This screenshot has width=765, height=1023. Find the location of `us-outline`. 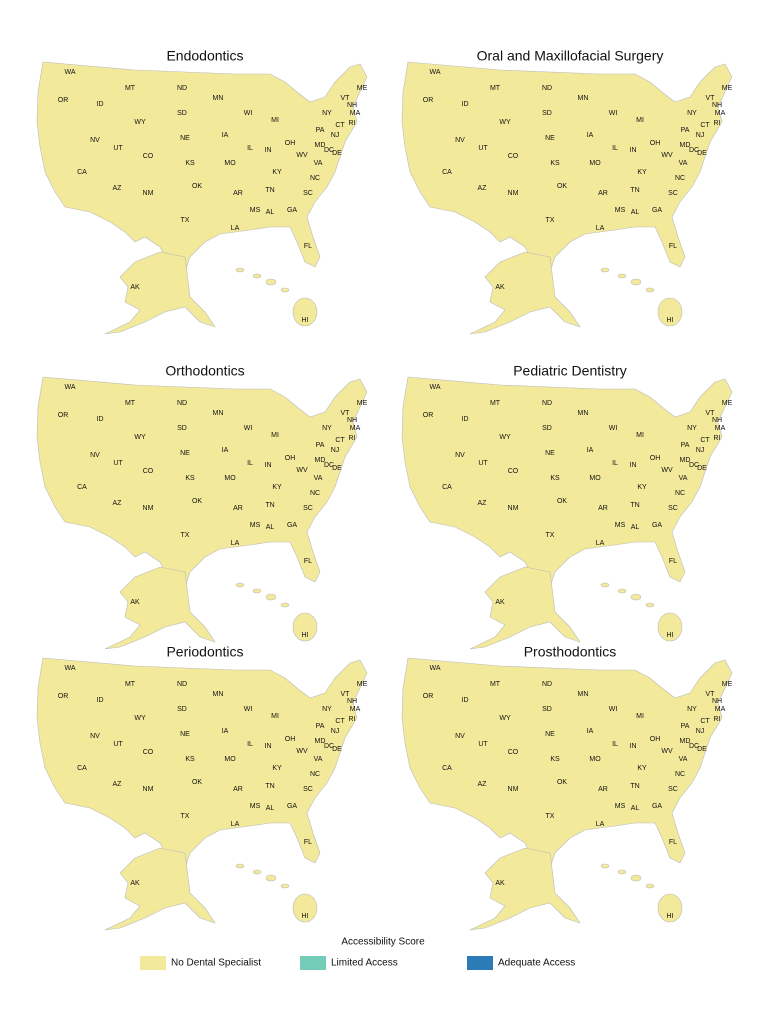

us-outline is located at coordinates (567, 763).